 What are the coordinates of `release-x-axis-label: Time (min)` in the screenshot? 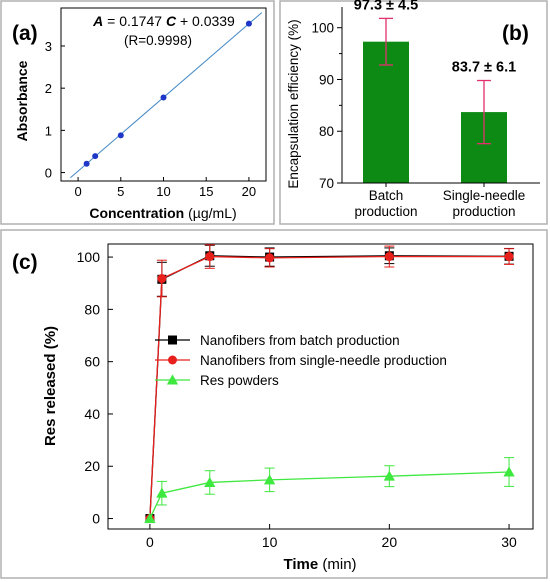 It's located at (319, 564).